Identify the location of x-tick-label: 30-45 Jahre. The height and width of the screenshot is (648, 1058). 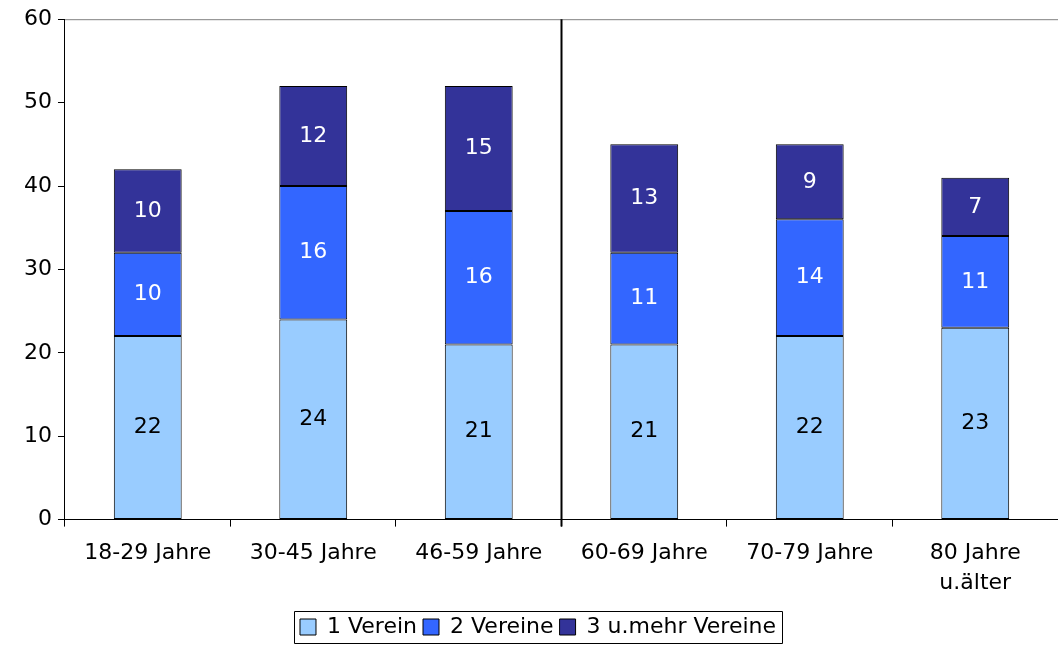
(313, 552).